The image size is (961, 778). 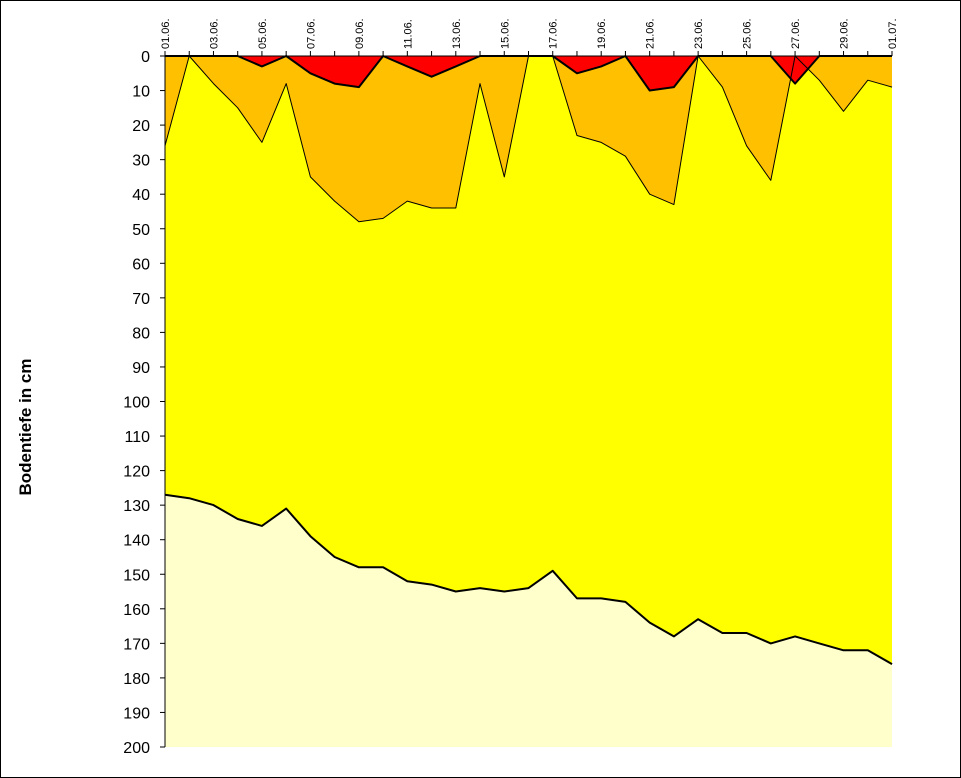 What do you see at coordinates (141, 92) in the screenshot?
I see `y-tick-label: 10` at bounding box center [141, 92].